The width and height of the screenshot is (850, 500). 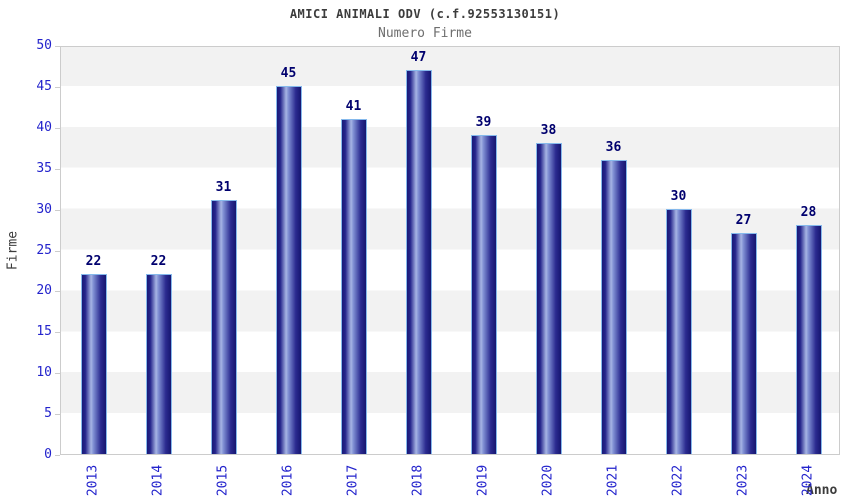 What do you see at coordinates (425, 33) in the screenshot?
I see `chart-subtitle: Numero Firme` at bounding box center [425, 33].